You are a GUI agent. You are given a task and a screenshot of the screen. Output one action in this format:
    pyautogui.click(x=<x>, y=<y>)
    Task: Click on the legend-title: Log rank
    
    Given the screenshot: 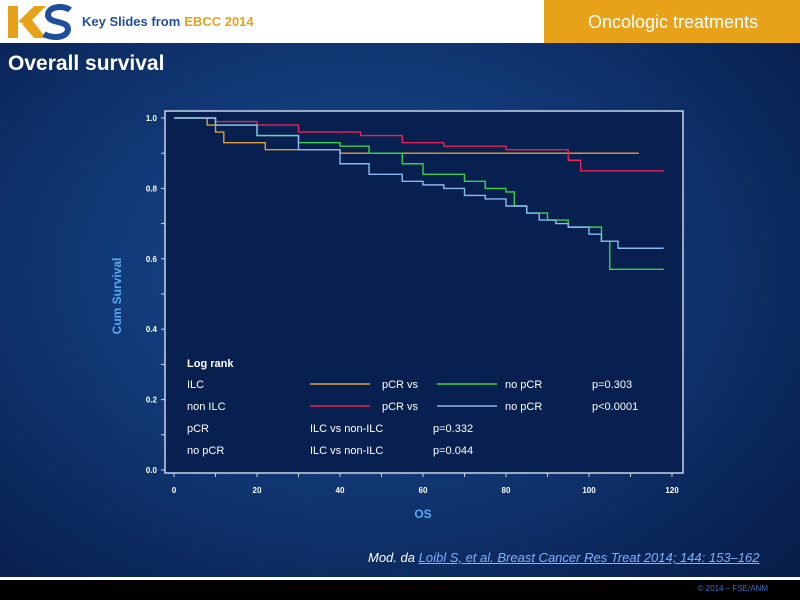 What is the action you would take?
    pyautogui.click(x=210, y=364)
    